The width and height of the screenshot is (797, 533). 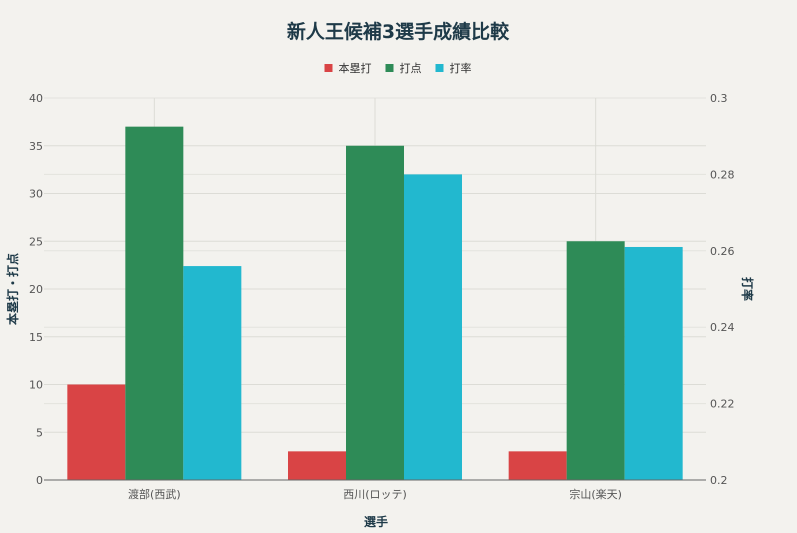 I want to click on y-tick-label: 20, so click(x=36, y=289).